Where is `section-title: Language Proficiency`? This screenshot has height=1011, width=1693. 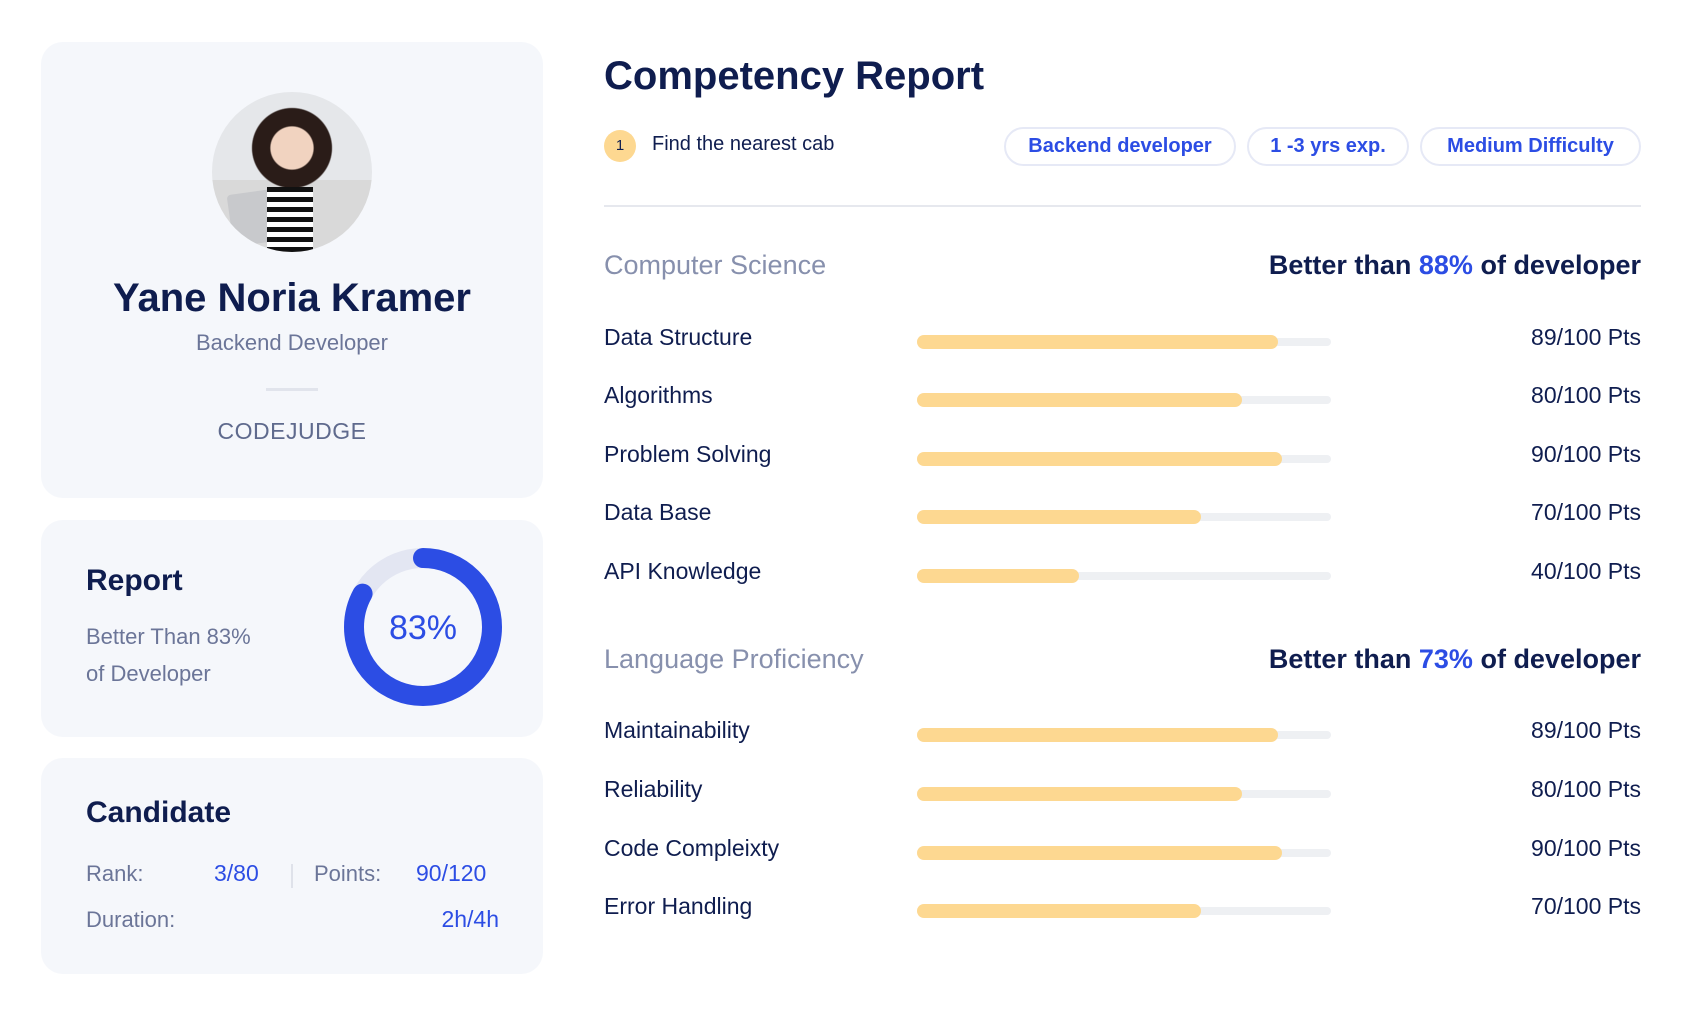
section-title: Language Proficiency is located at coordinates (734, 659).